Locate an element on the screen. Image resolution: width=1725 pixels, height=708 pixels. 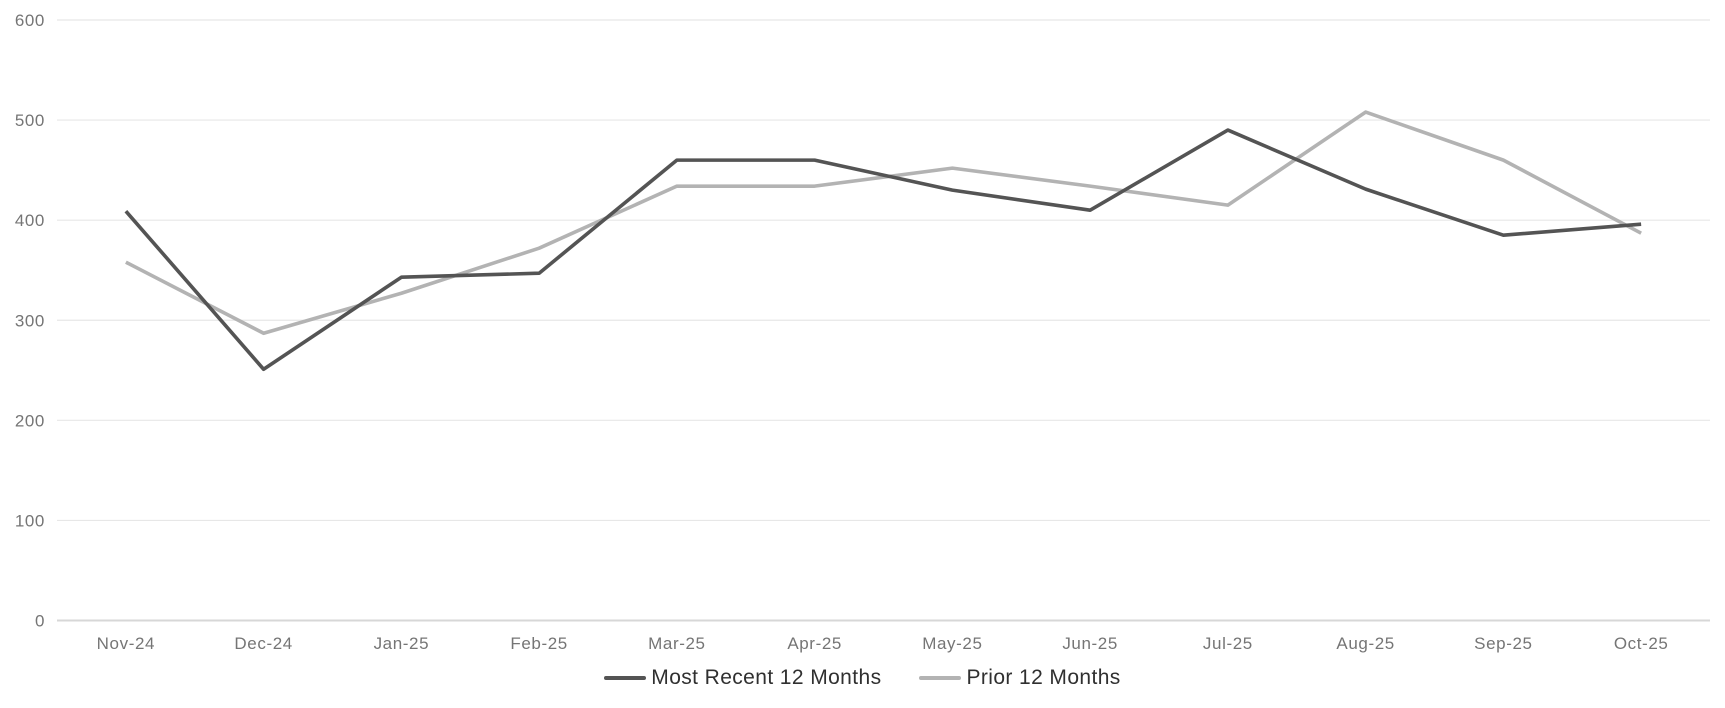
x-tick-label-nov-24: Nov-24 is located at coordinates (126, 643).